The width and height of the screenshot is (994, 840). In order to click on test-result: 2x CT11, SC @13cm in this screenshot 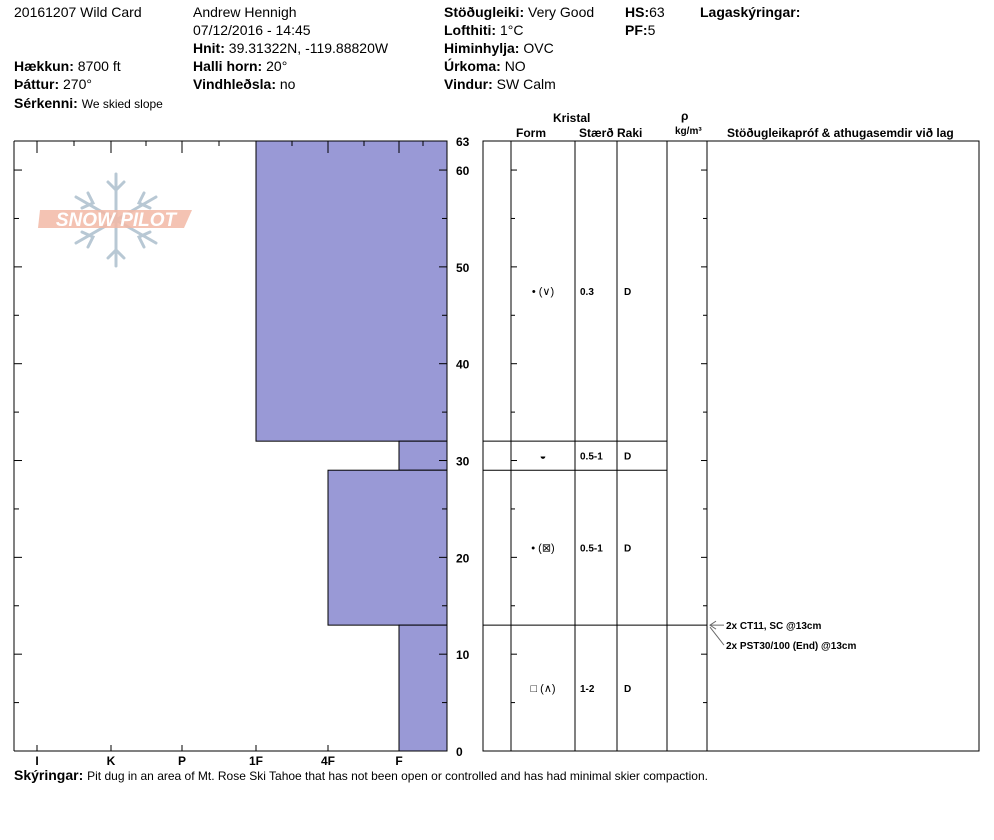, I will do `click(773, 626)`.